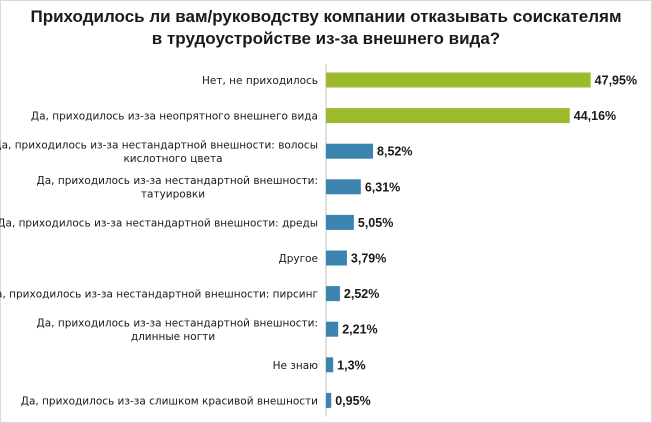 This screenshot has height=423, width=652. Describe the element at coordinates (616, 81) in the screenshot. I see `value-label-0: 47,95%` at that location.